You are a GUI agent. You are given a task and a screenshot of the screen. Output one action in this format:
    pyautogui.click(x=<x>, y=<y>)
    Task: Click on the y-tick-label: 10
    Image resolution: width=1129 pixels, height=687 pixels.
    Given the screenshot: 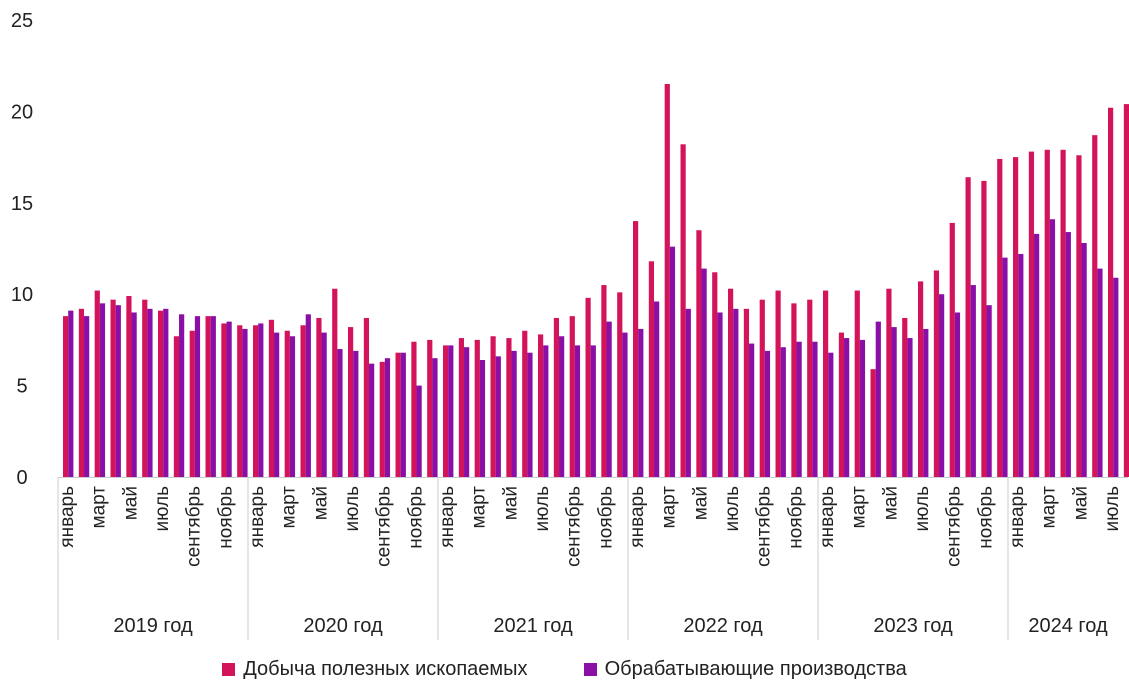 What is the action you would take?
    pyautogui.click(x=22, y=295)
    